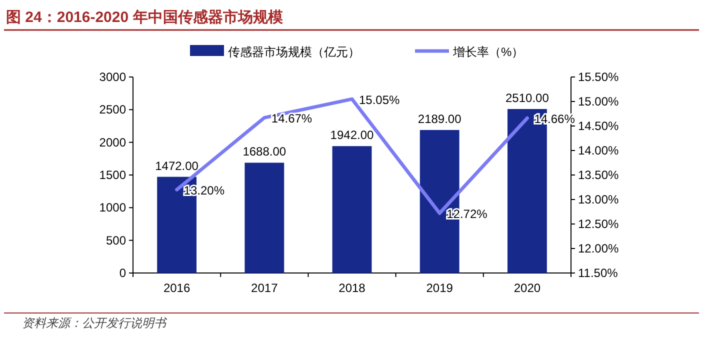 This screenshot has height=338, width=703. What do you see at coordinates (599, 249) in the screenshot?
I see `y2-tick-label: 12.00%` at bounding box center [599, 249].